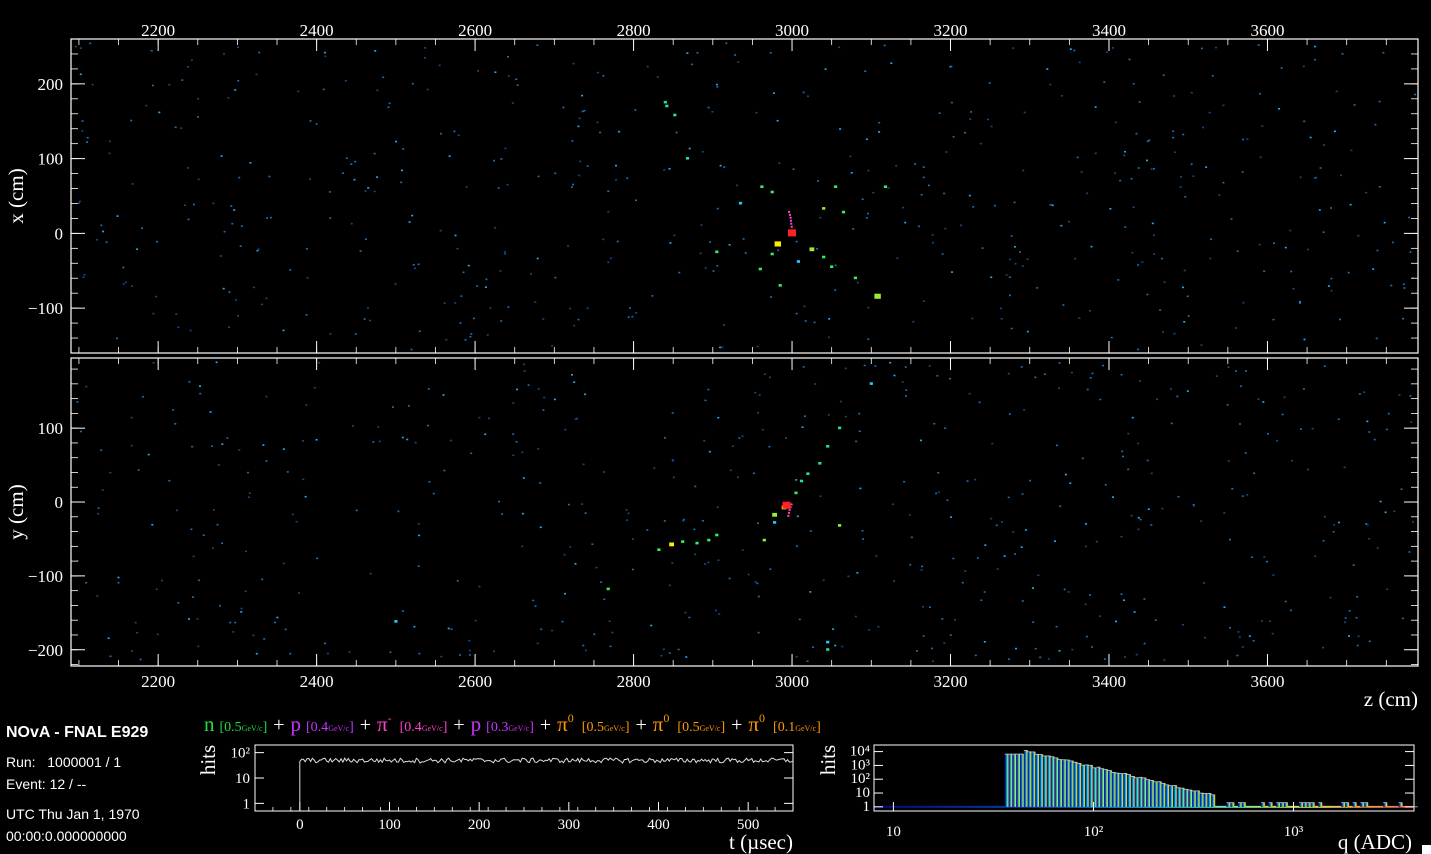 The height and width of the screenshot is (854, 1431). I want to click on y-tick-label: −100, so click(45, 308).